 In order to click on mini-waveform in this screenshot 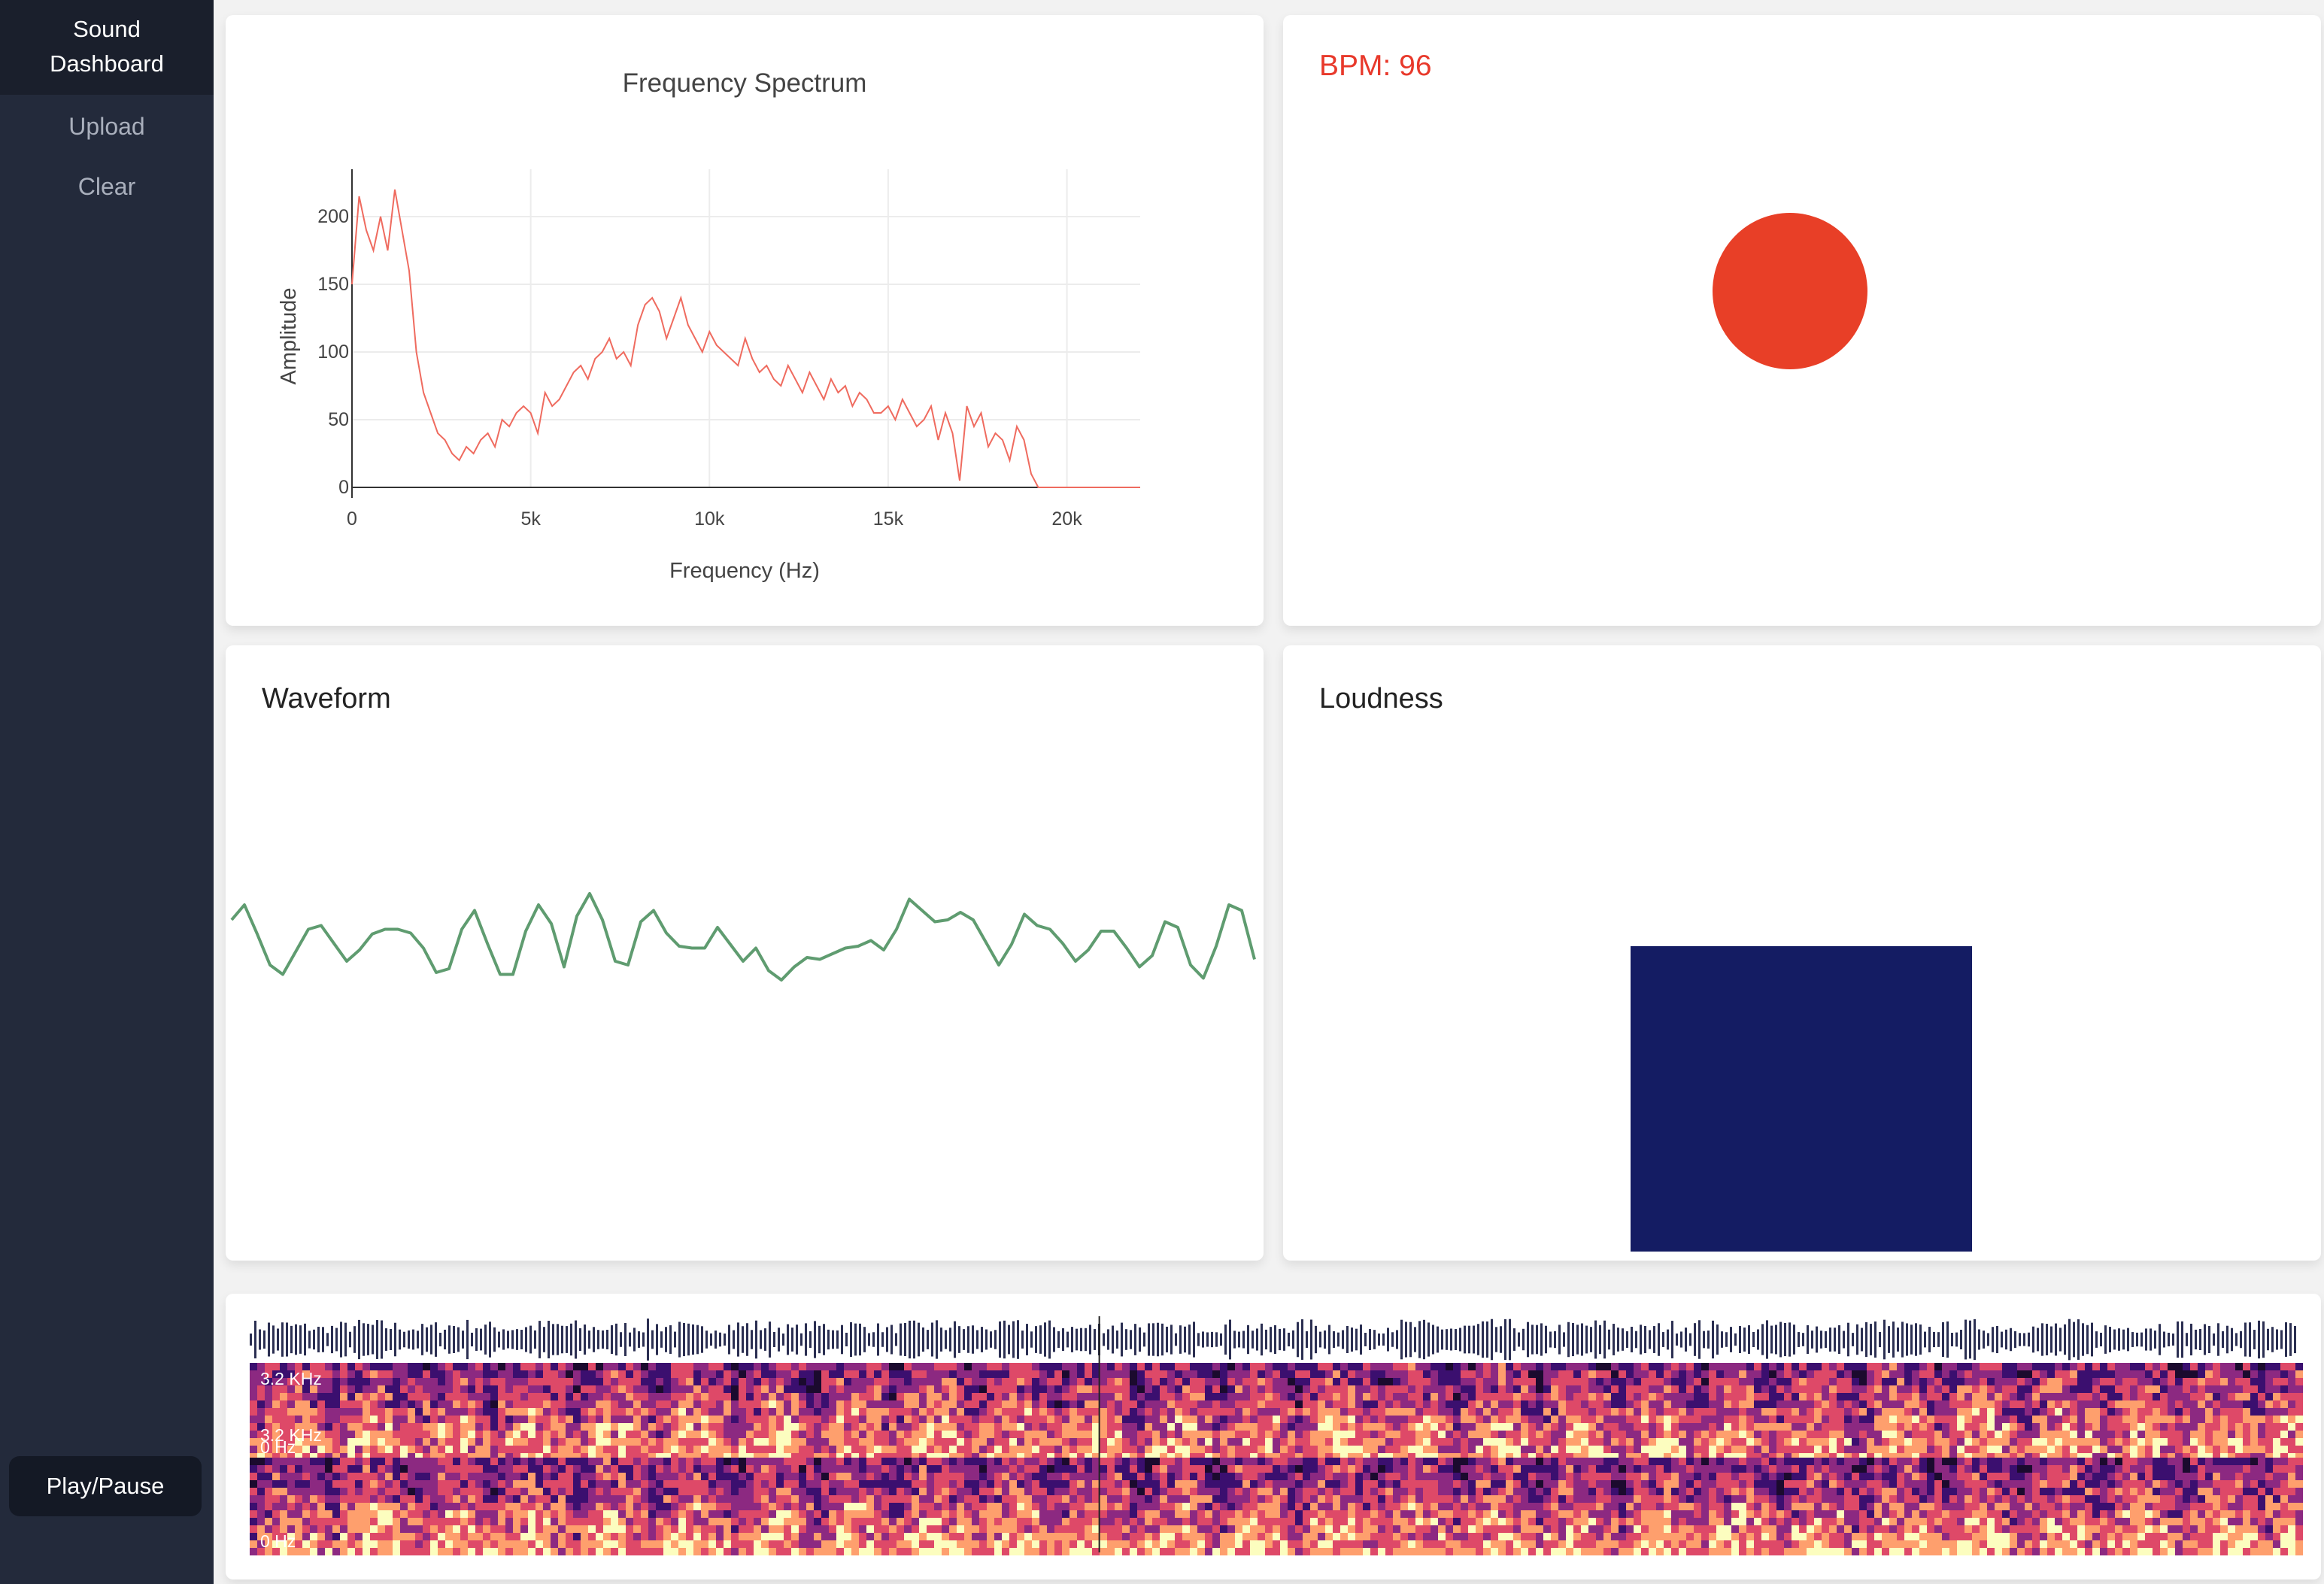, I will do `click(1273, 1339)`.